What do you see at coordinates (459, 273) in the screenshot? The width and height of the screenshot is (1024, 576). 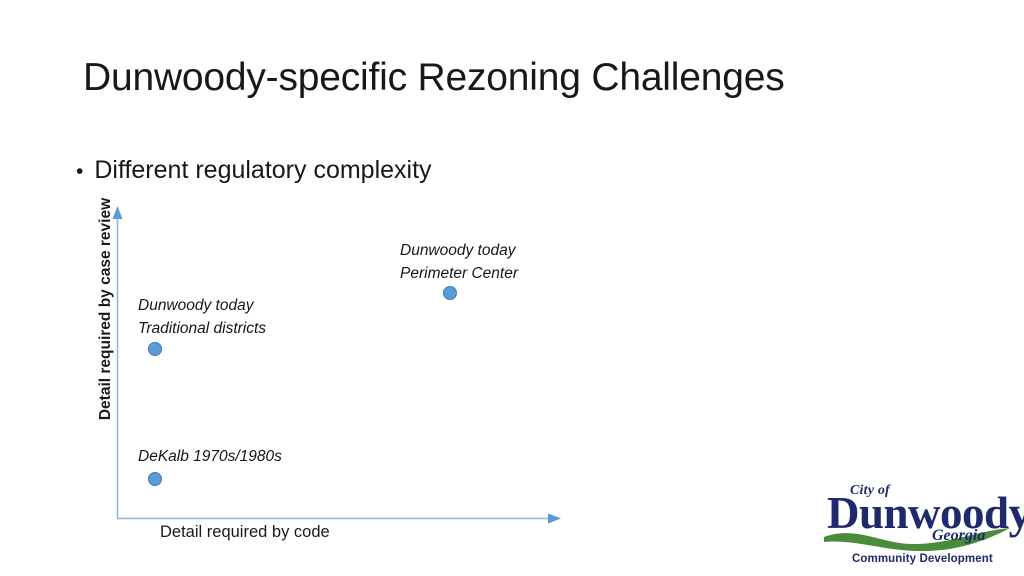 I see `data-point-label-line: Perimeter Center` at bounding box center [459, 273].